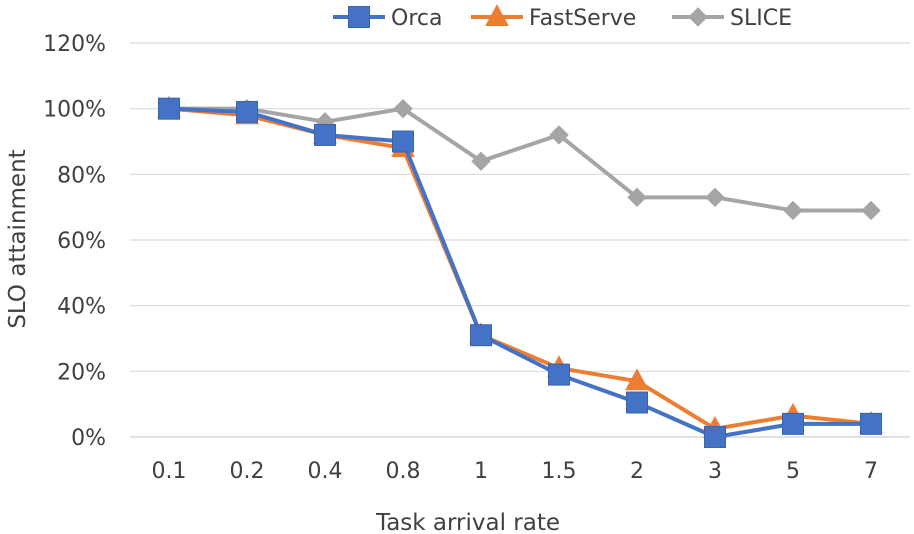 The height and width of the screenshot is (534, 914). I want to click on x-tick-label: 7, so click(871, 471).